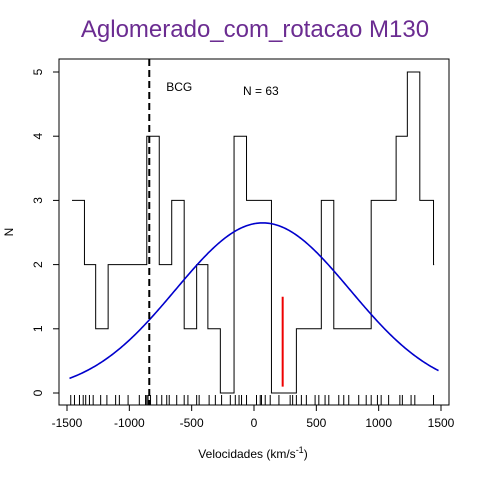 The width and height of the screenshot is (480, 480). I want to click on y-tick-label: 0, so click(38, 392).